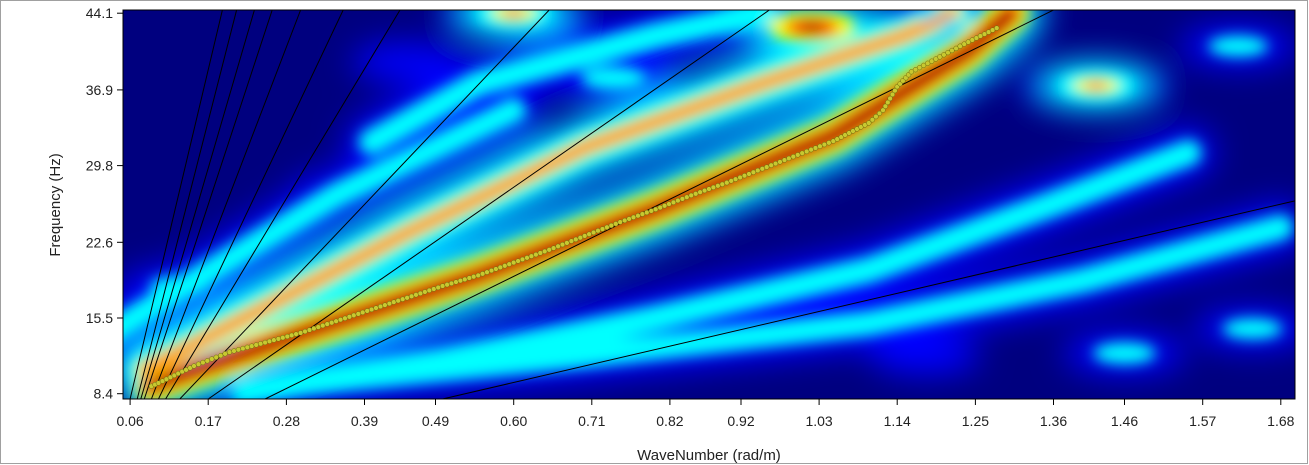 The image size is (1309, 465). Describe the element at coordinates (99, 242) in the screenshot. I see `y-tick-label-2: 22.6` at that location.